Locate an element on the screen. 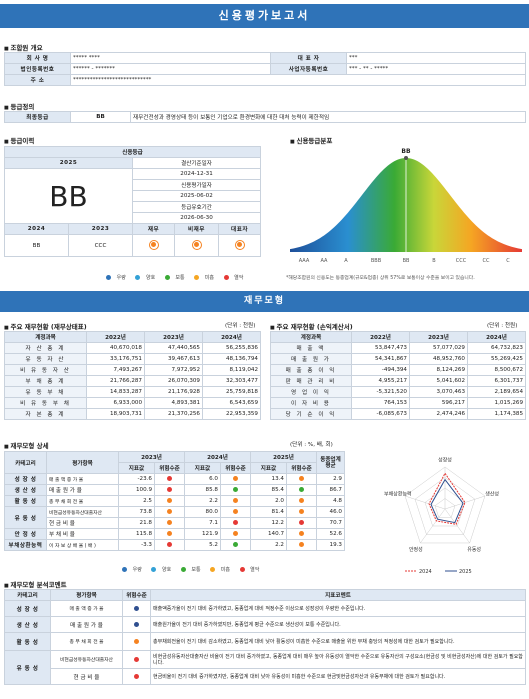 Image resolution: width=529 pixels, height=699 pixels. detail-item: 매 출 원 가 율 is located at coordinates (82, 490).